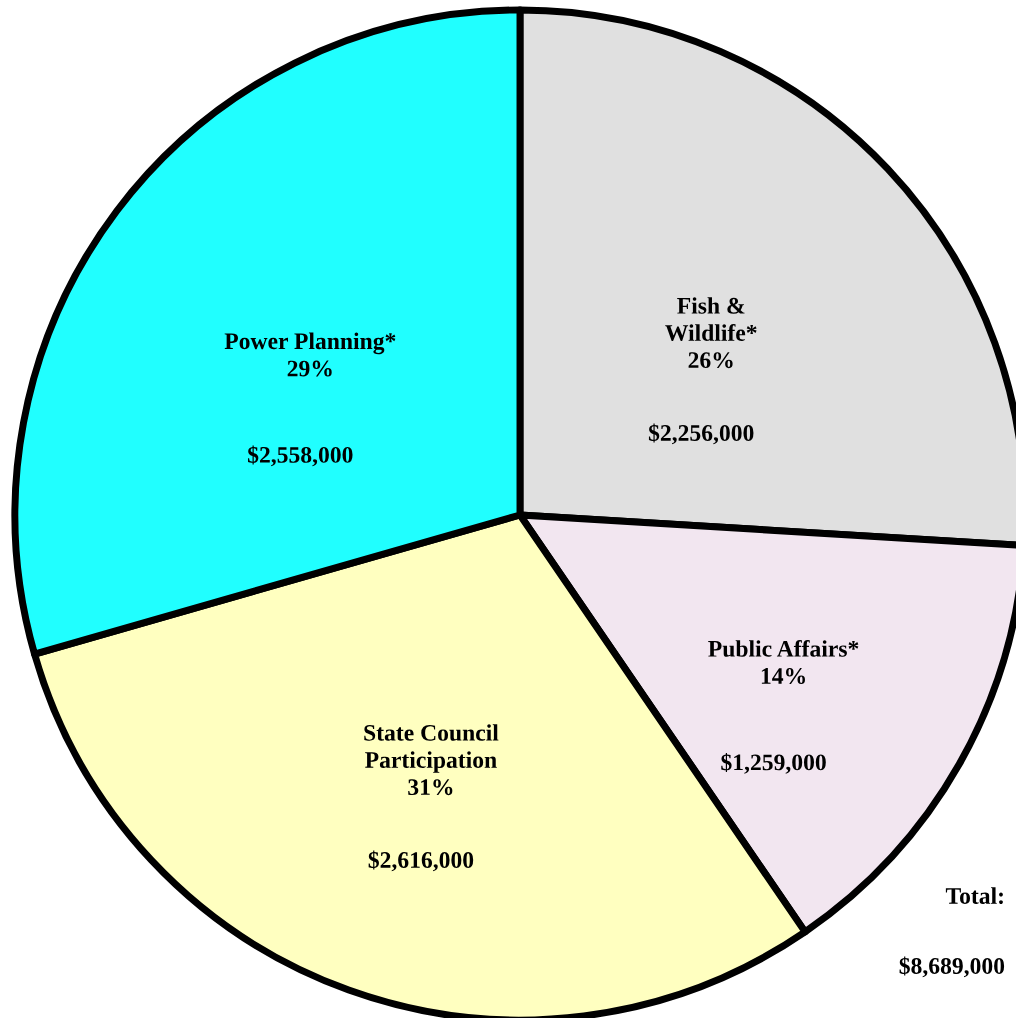  I want to click on data-label: $1,259,000, so click(773, 763).